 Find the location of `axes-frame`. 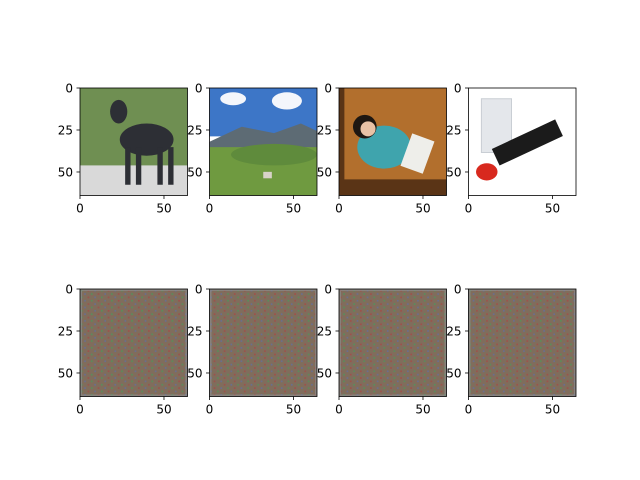

axes-frame is located at coordinates (522, 342).